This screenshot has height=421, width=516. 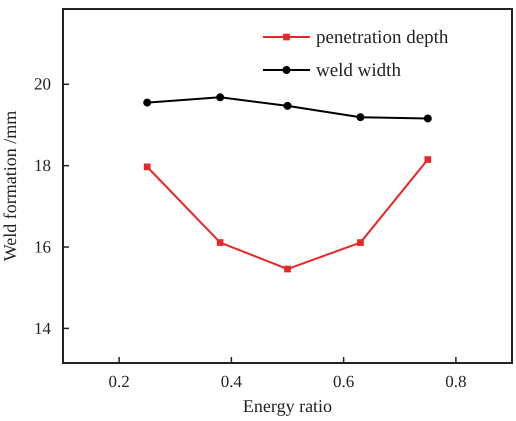 I want to click on x-tick-label: 0.8, so click(x=455, y=382).